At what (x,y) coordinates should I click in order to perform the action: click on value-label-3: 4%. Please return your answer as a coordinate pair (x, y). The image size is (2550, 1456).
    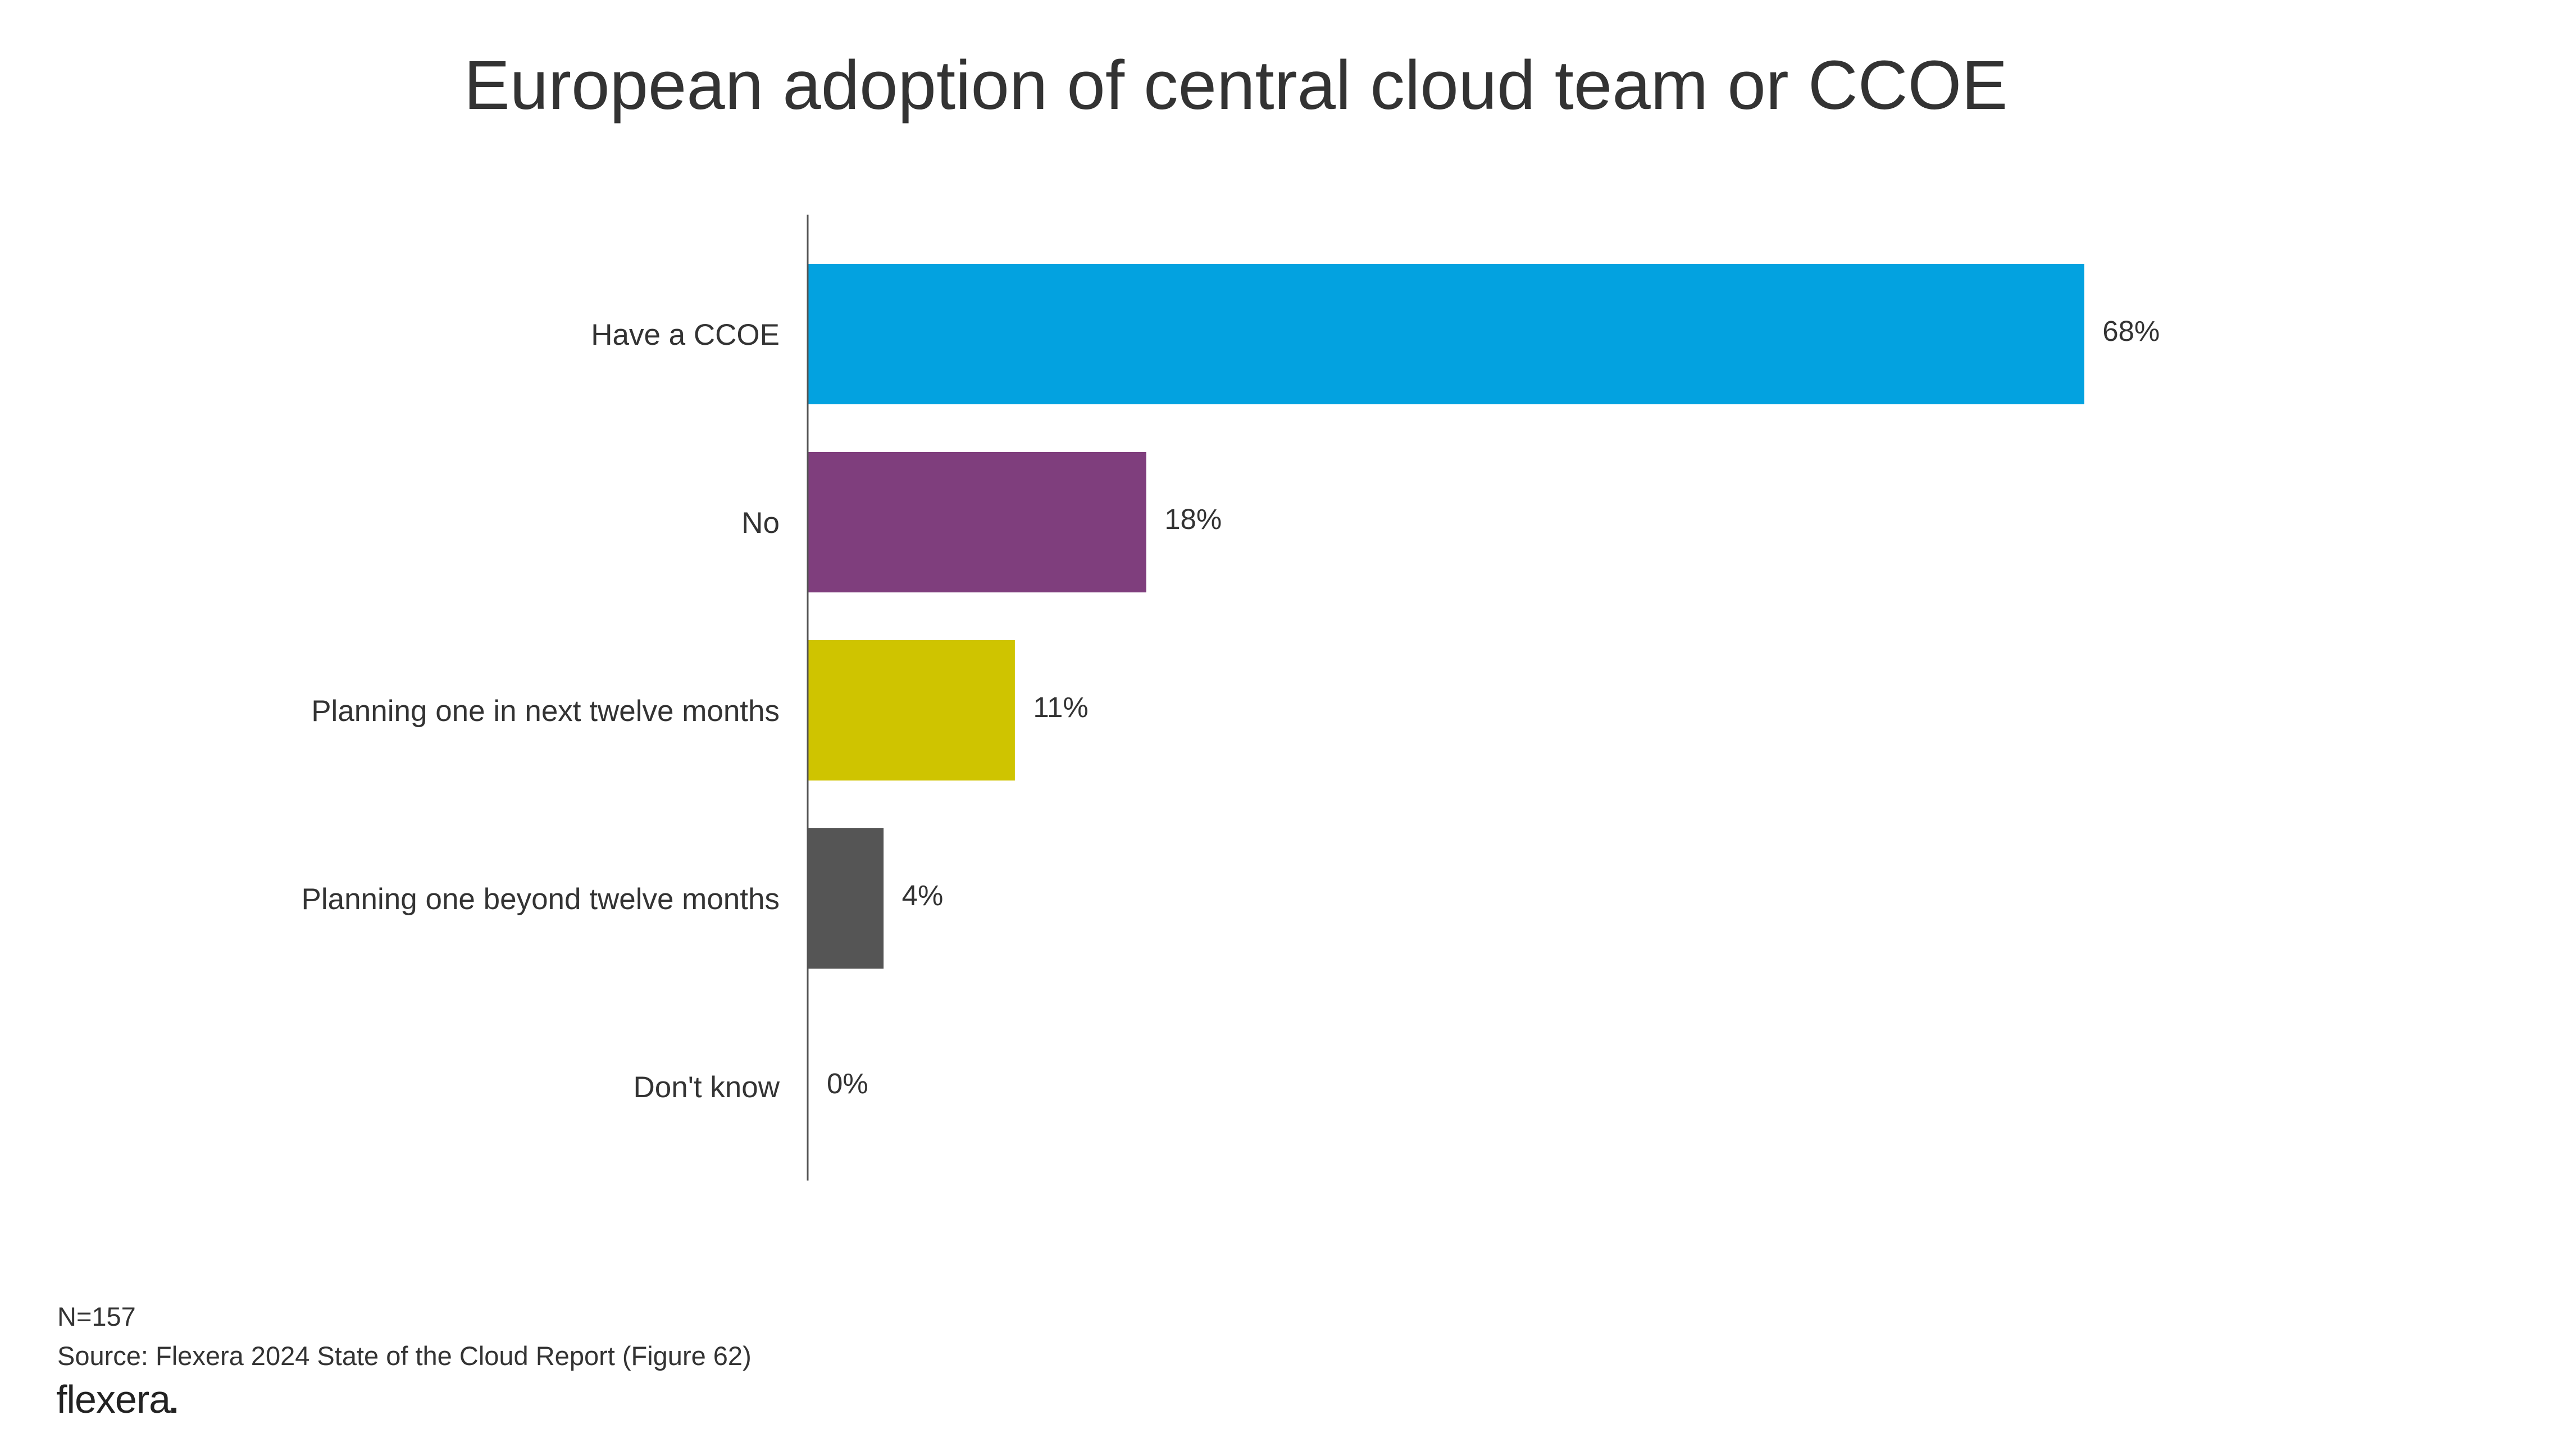
    Looking at the image, I should click on (923, 895).